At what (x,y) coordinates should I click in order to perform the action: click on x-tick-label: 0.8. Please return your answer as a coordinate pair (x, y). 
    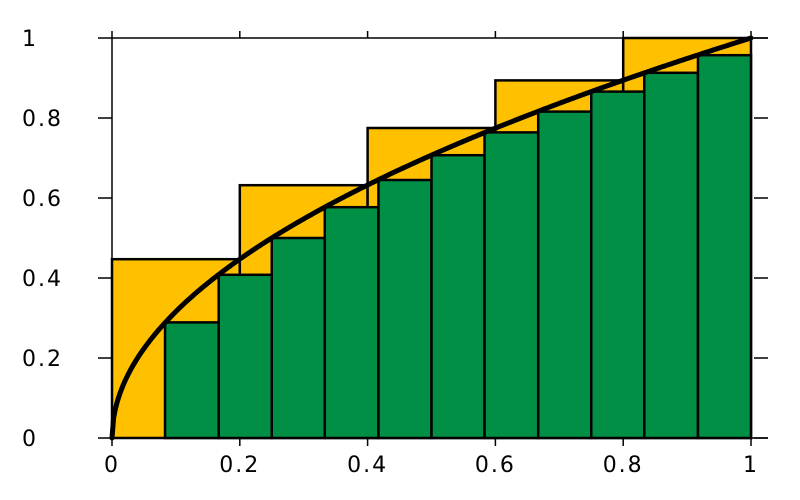
    Looking at the image, I should click on (623, 465).